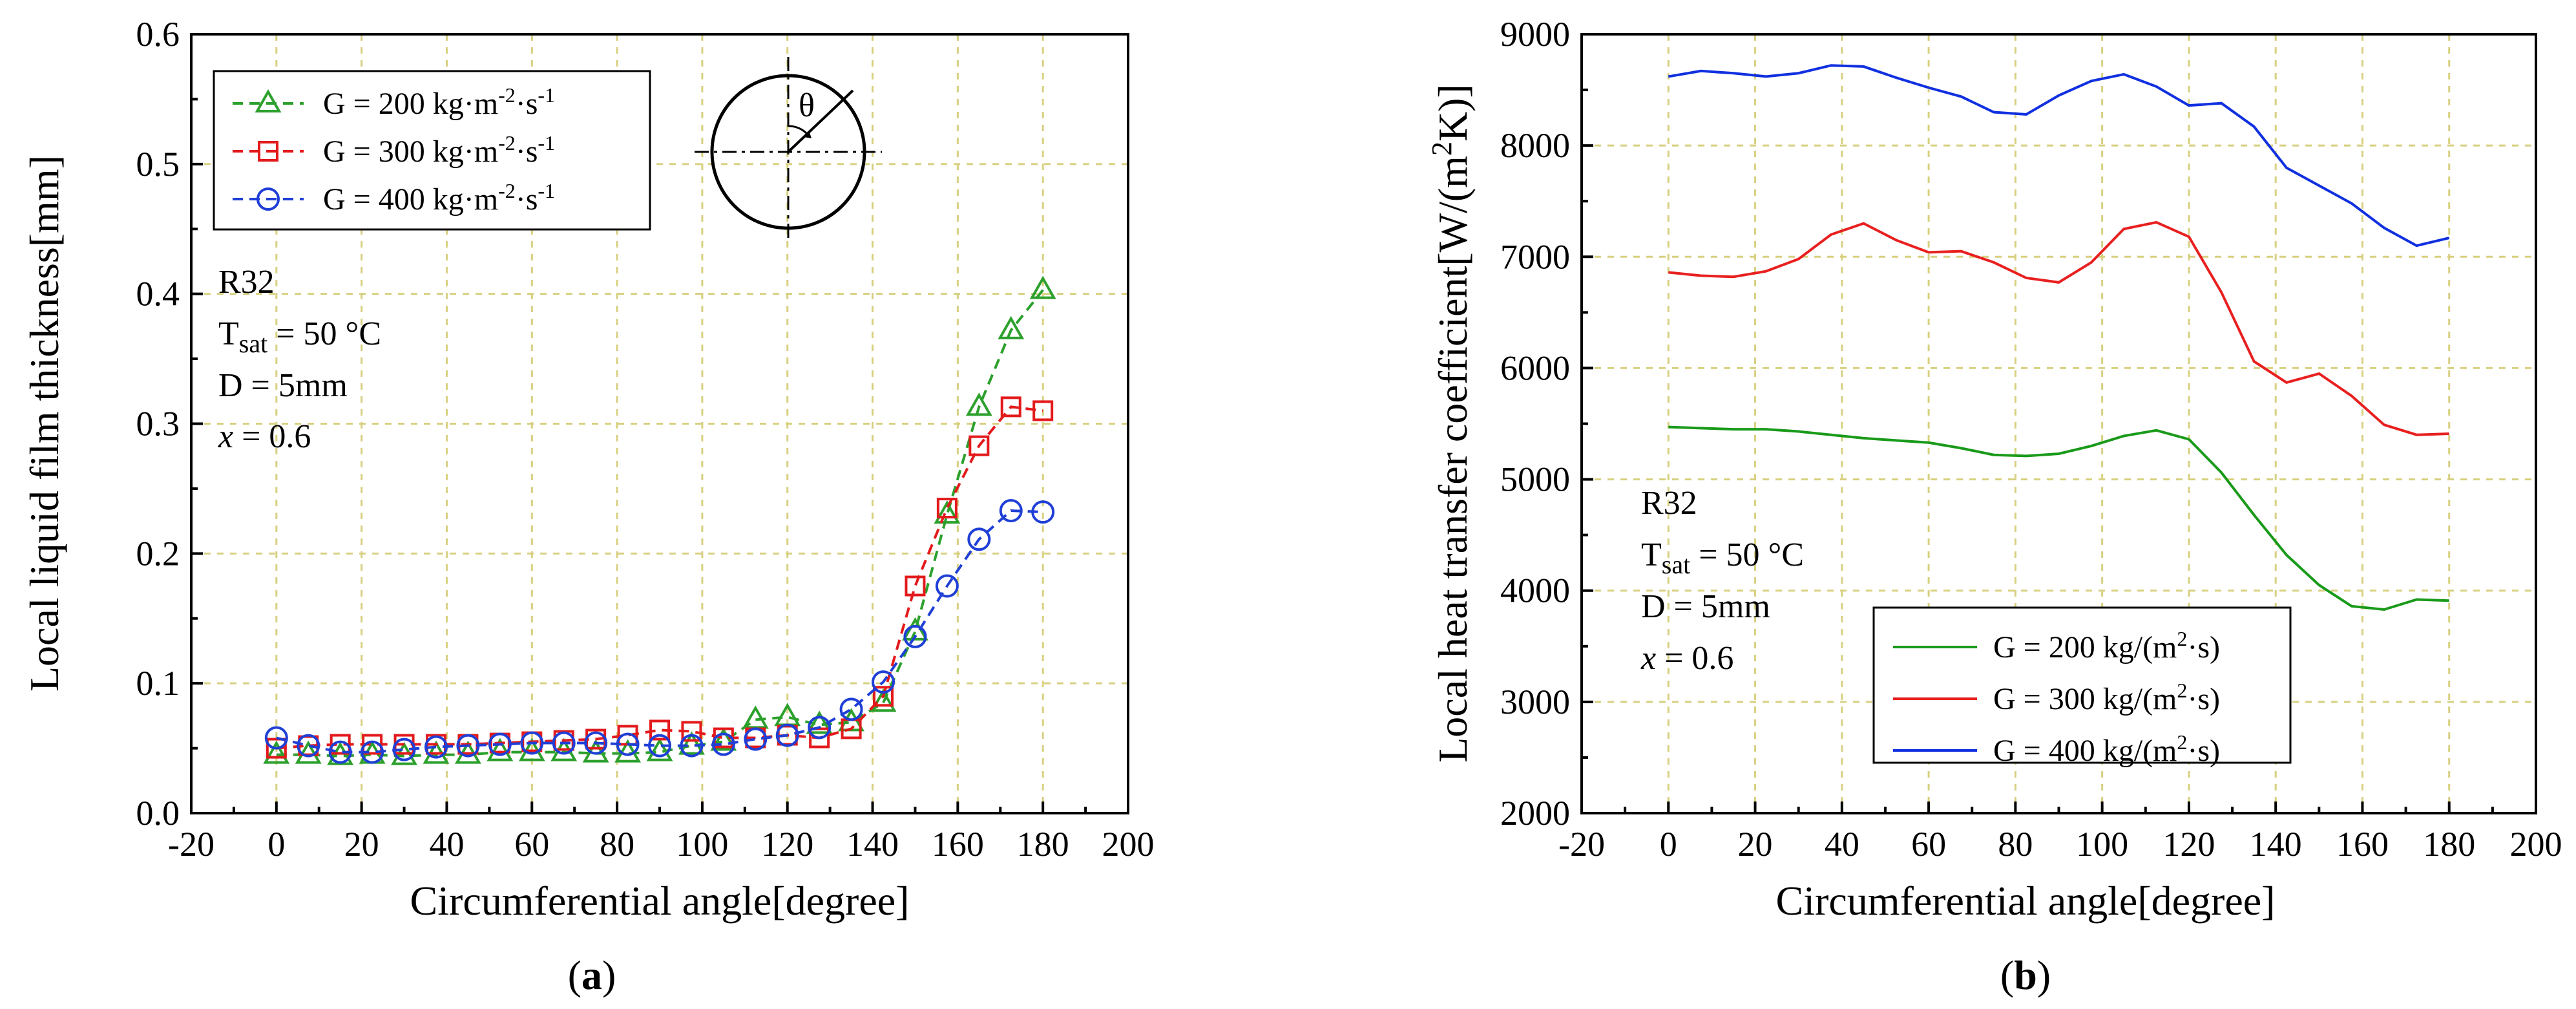 This screenshot has height=1009, width=2576. I want to click on panel-b-y-tick-label: 6000, so click(1535, 367).